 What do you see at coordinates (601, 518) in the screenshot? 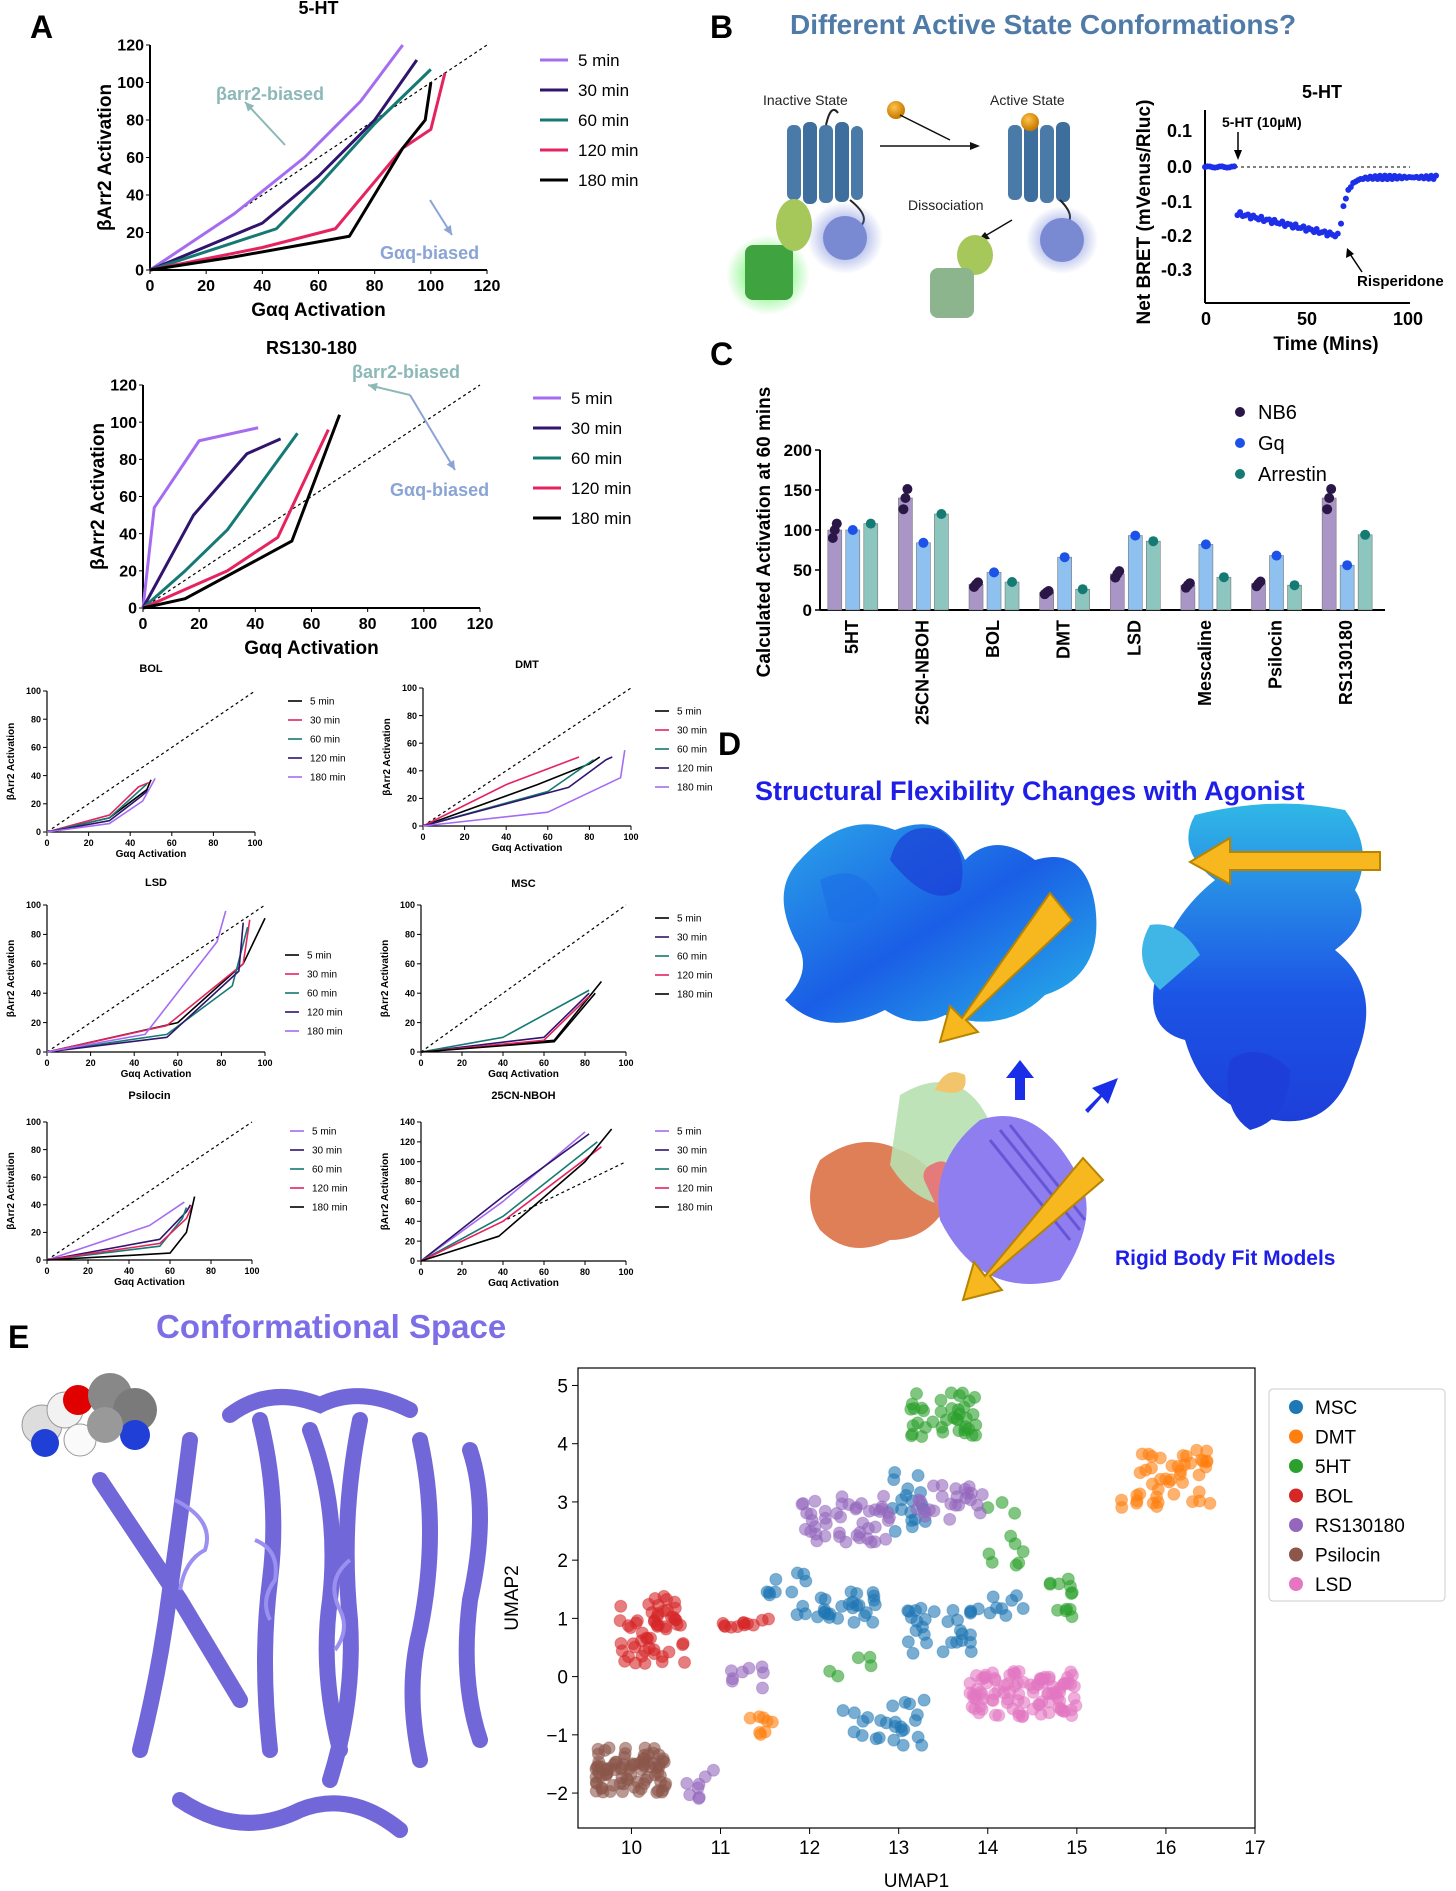
I see `a2-legend-label-4: 180 min` at bounding box center [601, 518].